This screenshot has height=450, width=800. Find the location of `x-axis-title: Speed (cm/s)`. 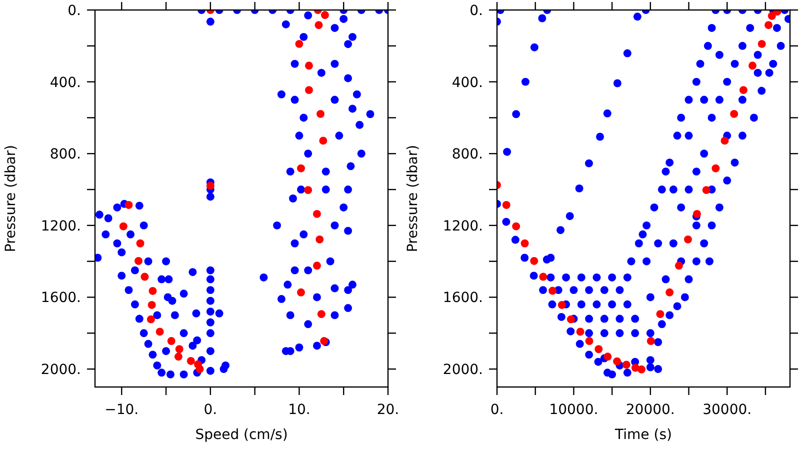

x-axis-title: Speed (cm/s) is located at coordinates (241, 435).